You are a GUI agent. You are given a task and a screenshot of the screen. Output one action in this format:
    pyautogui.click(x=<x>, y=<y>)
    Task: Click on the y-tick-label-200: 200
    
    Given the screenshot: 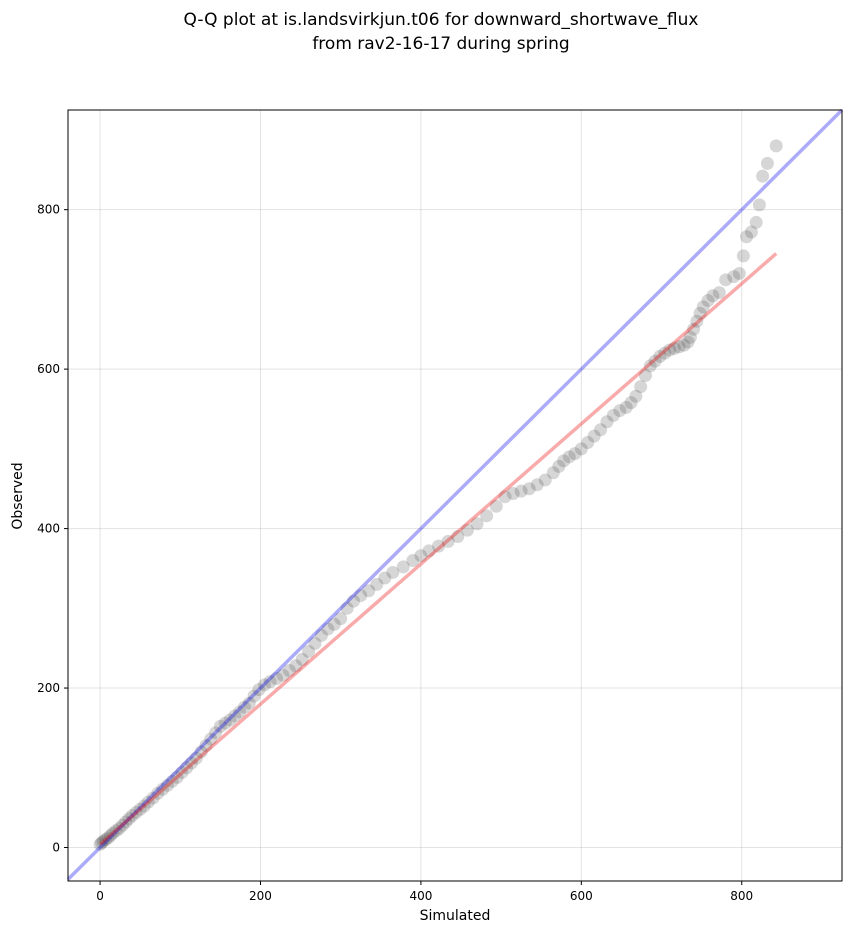 What is the action you would take?
    pyautogui.click(x=48, y=688)
    